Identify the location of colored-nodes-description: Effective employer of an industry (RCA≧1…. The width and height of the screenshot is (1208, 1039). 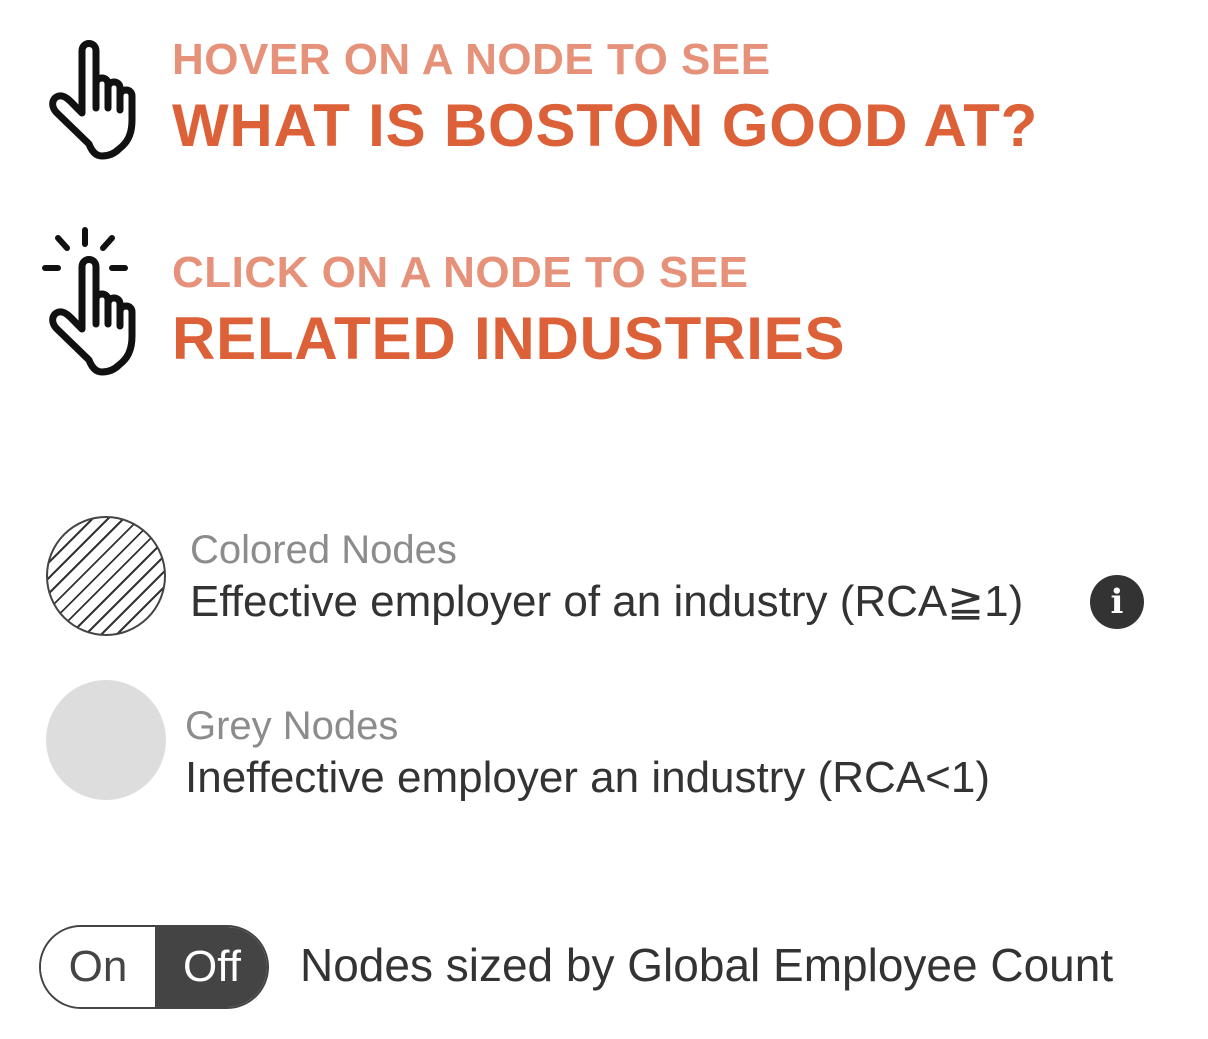
(607, 601).